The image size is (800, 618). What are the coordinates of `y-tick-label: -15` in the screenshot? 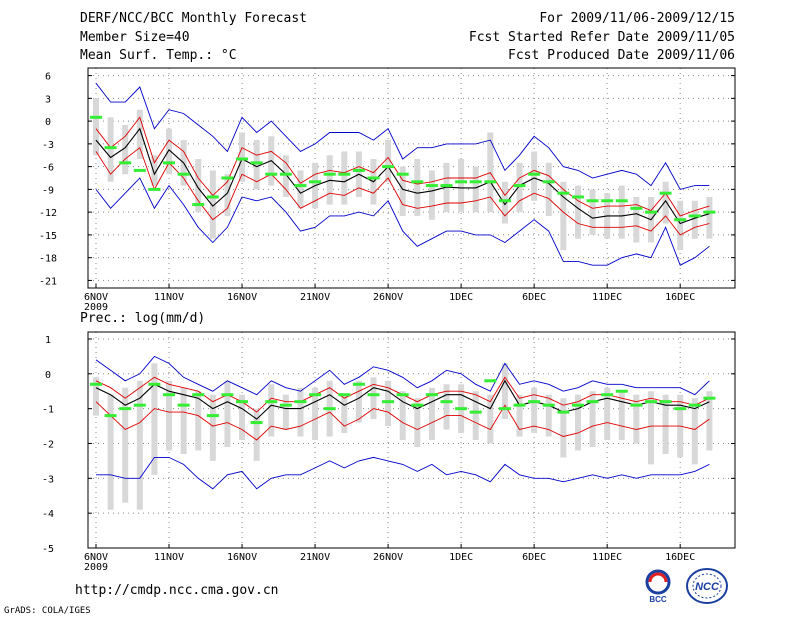 It's located at (48, 236).